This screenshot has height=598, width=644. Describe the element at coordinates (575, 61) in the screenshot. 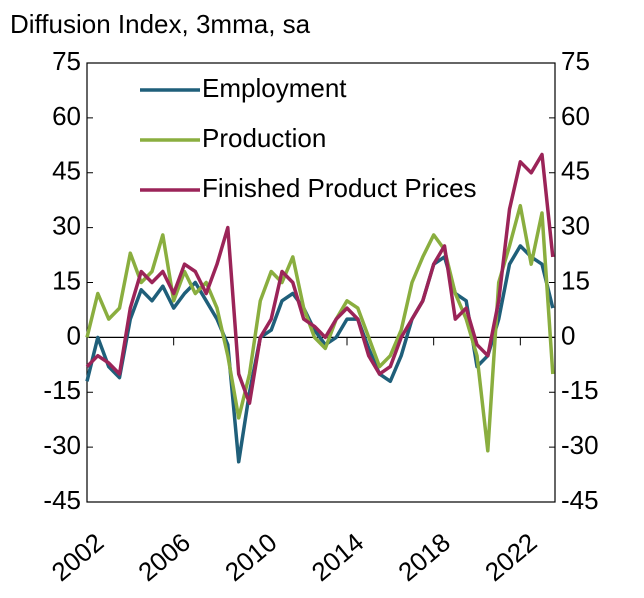

I see `y2-tick-label: 75` at that location.